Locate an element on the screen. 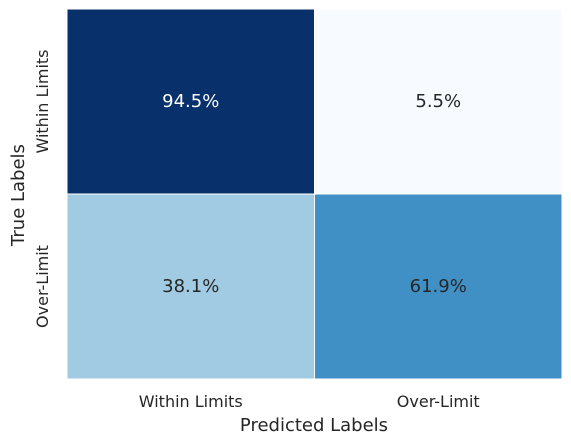 The height and width of the screenshot is (445, 571). x-tick-label: Within Limits is located at coordinates (191, 401).